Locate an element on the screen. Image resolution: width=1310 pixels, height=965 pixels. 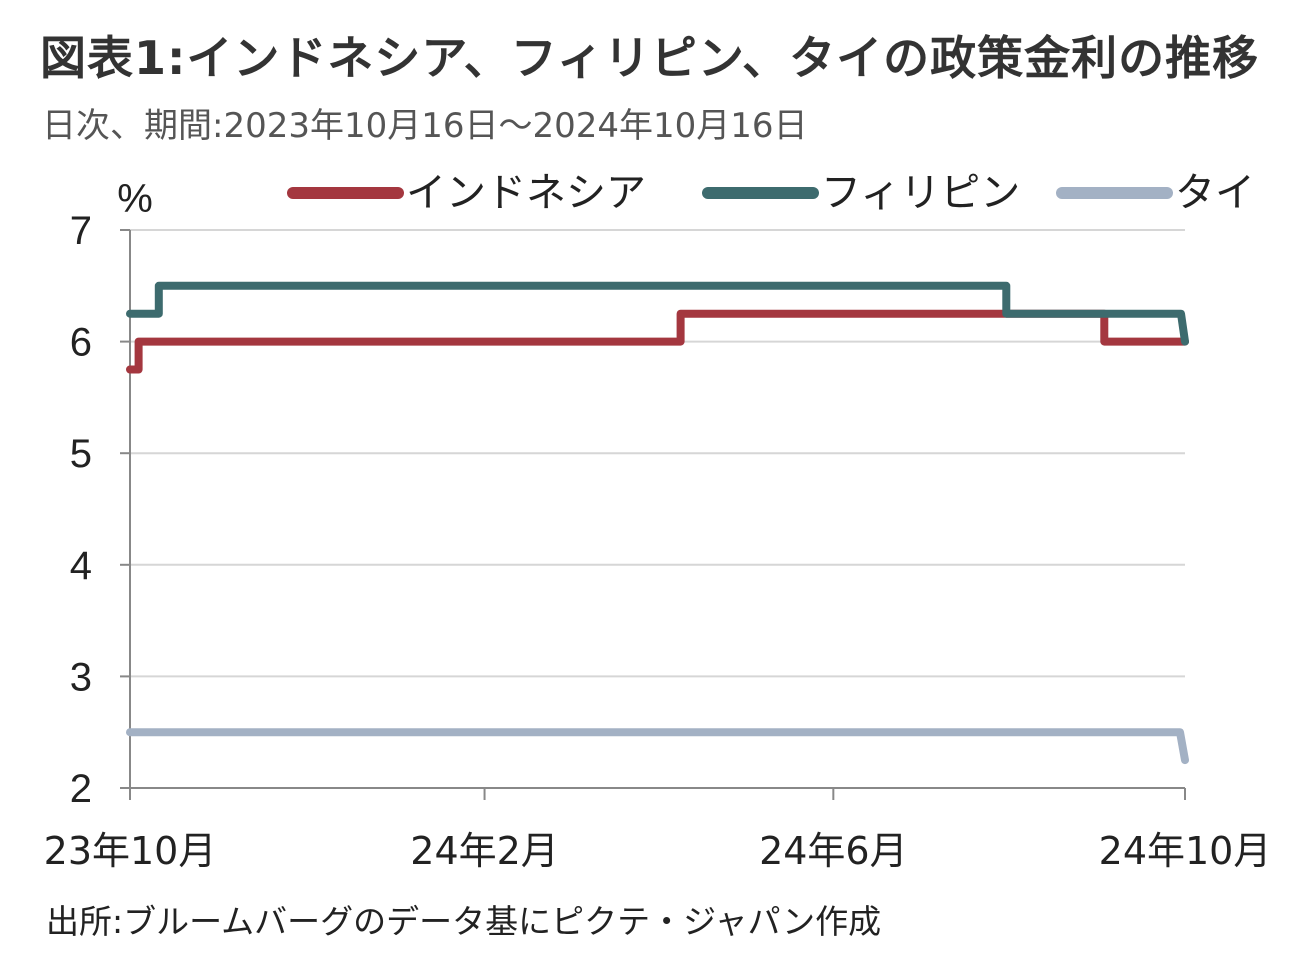
chart-subtitle: 日次、期間:2023年10月16日～2024年10月16日 is located at coordinates (425, 126).